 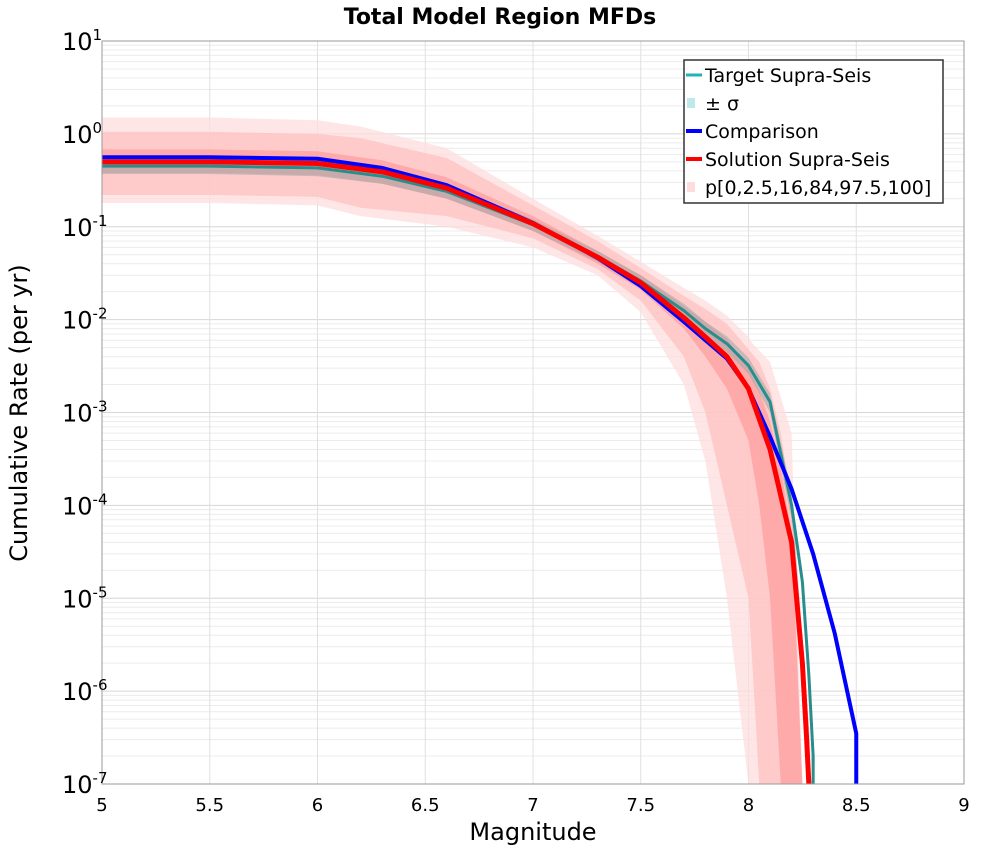 I want to click on legend-label: Comparison, so click(x=762, y=132).